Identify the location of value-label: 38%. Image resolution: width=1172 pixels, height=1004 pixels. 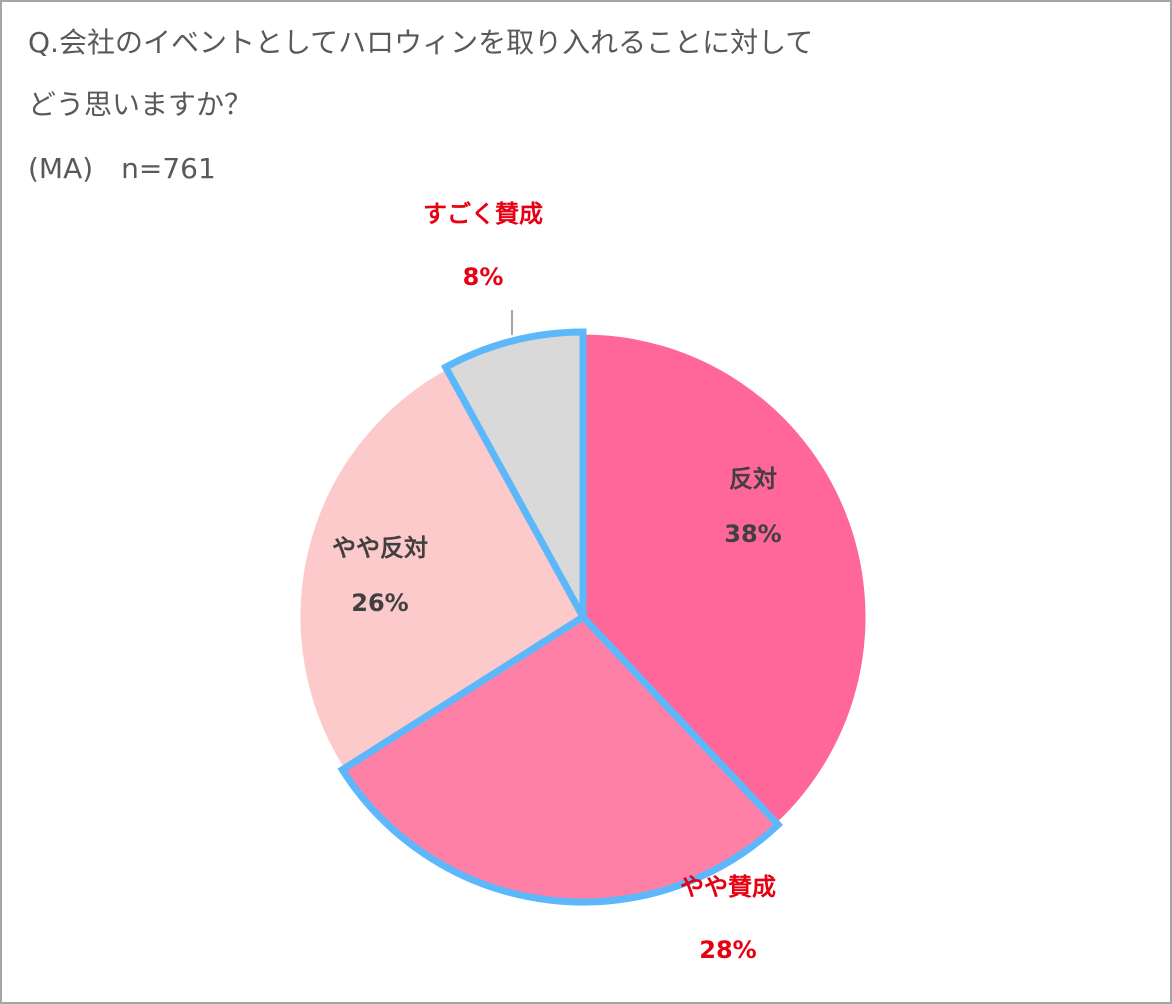
(752, 534).